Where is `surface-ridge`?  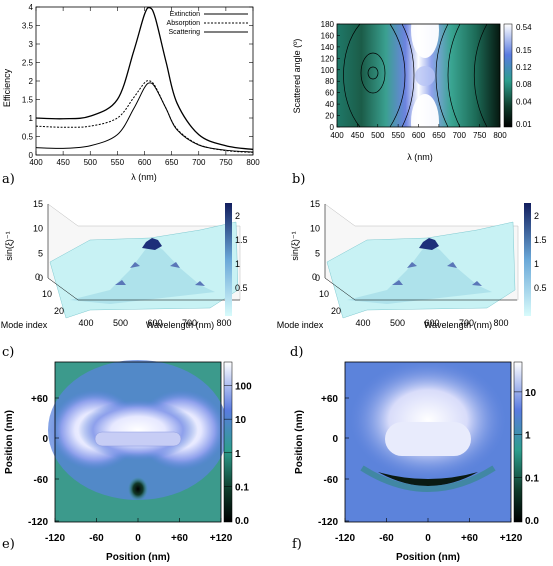 surface-ridge is located at coordinates (419, 273).